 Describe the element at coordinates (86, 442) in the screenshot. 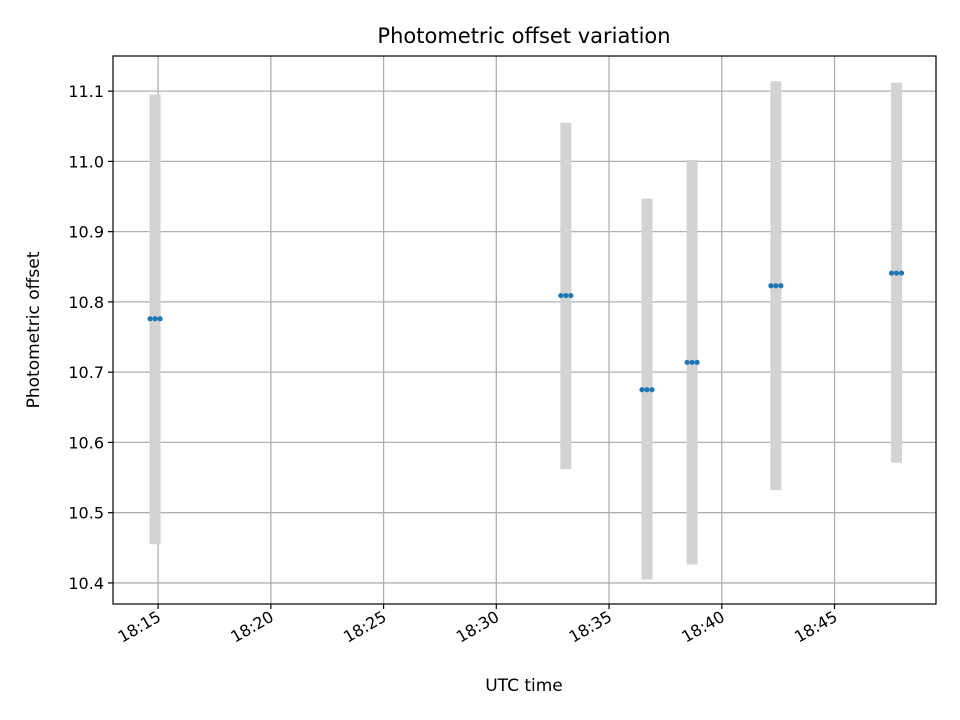

I see `y-tick-label: 10.6` at that location.